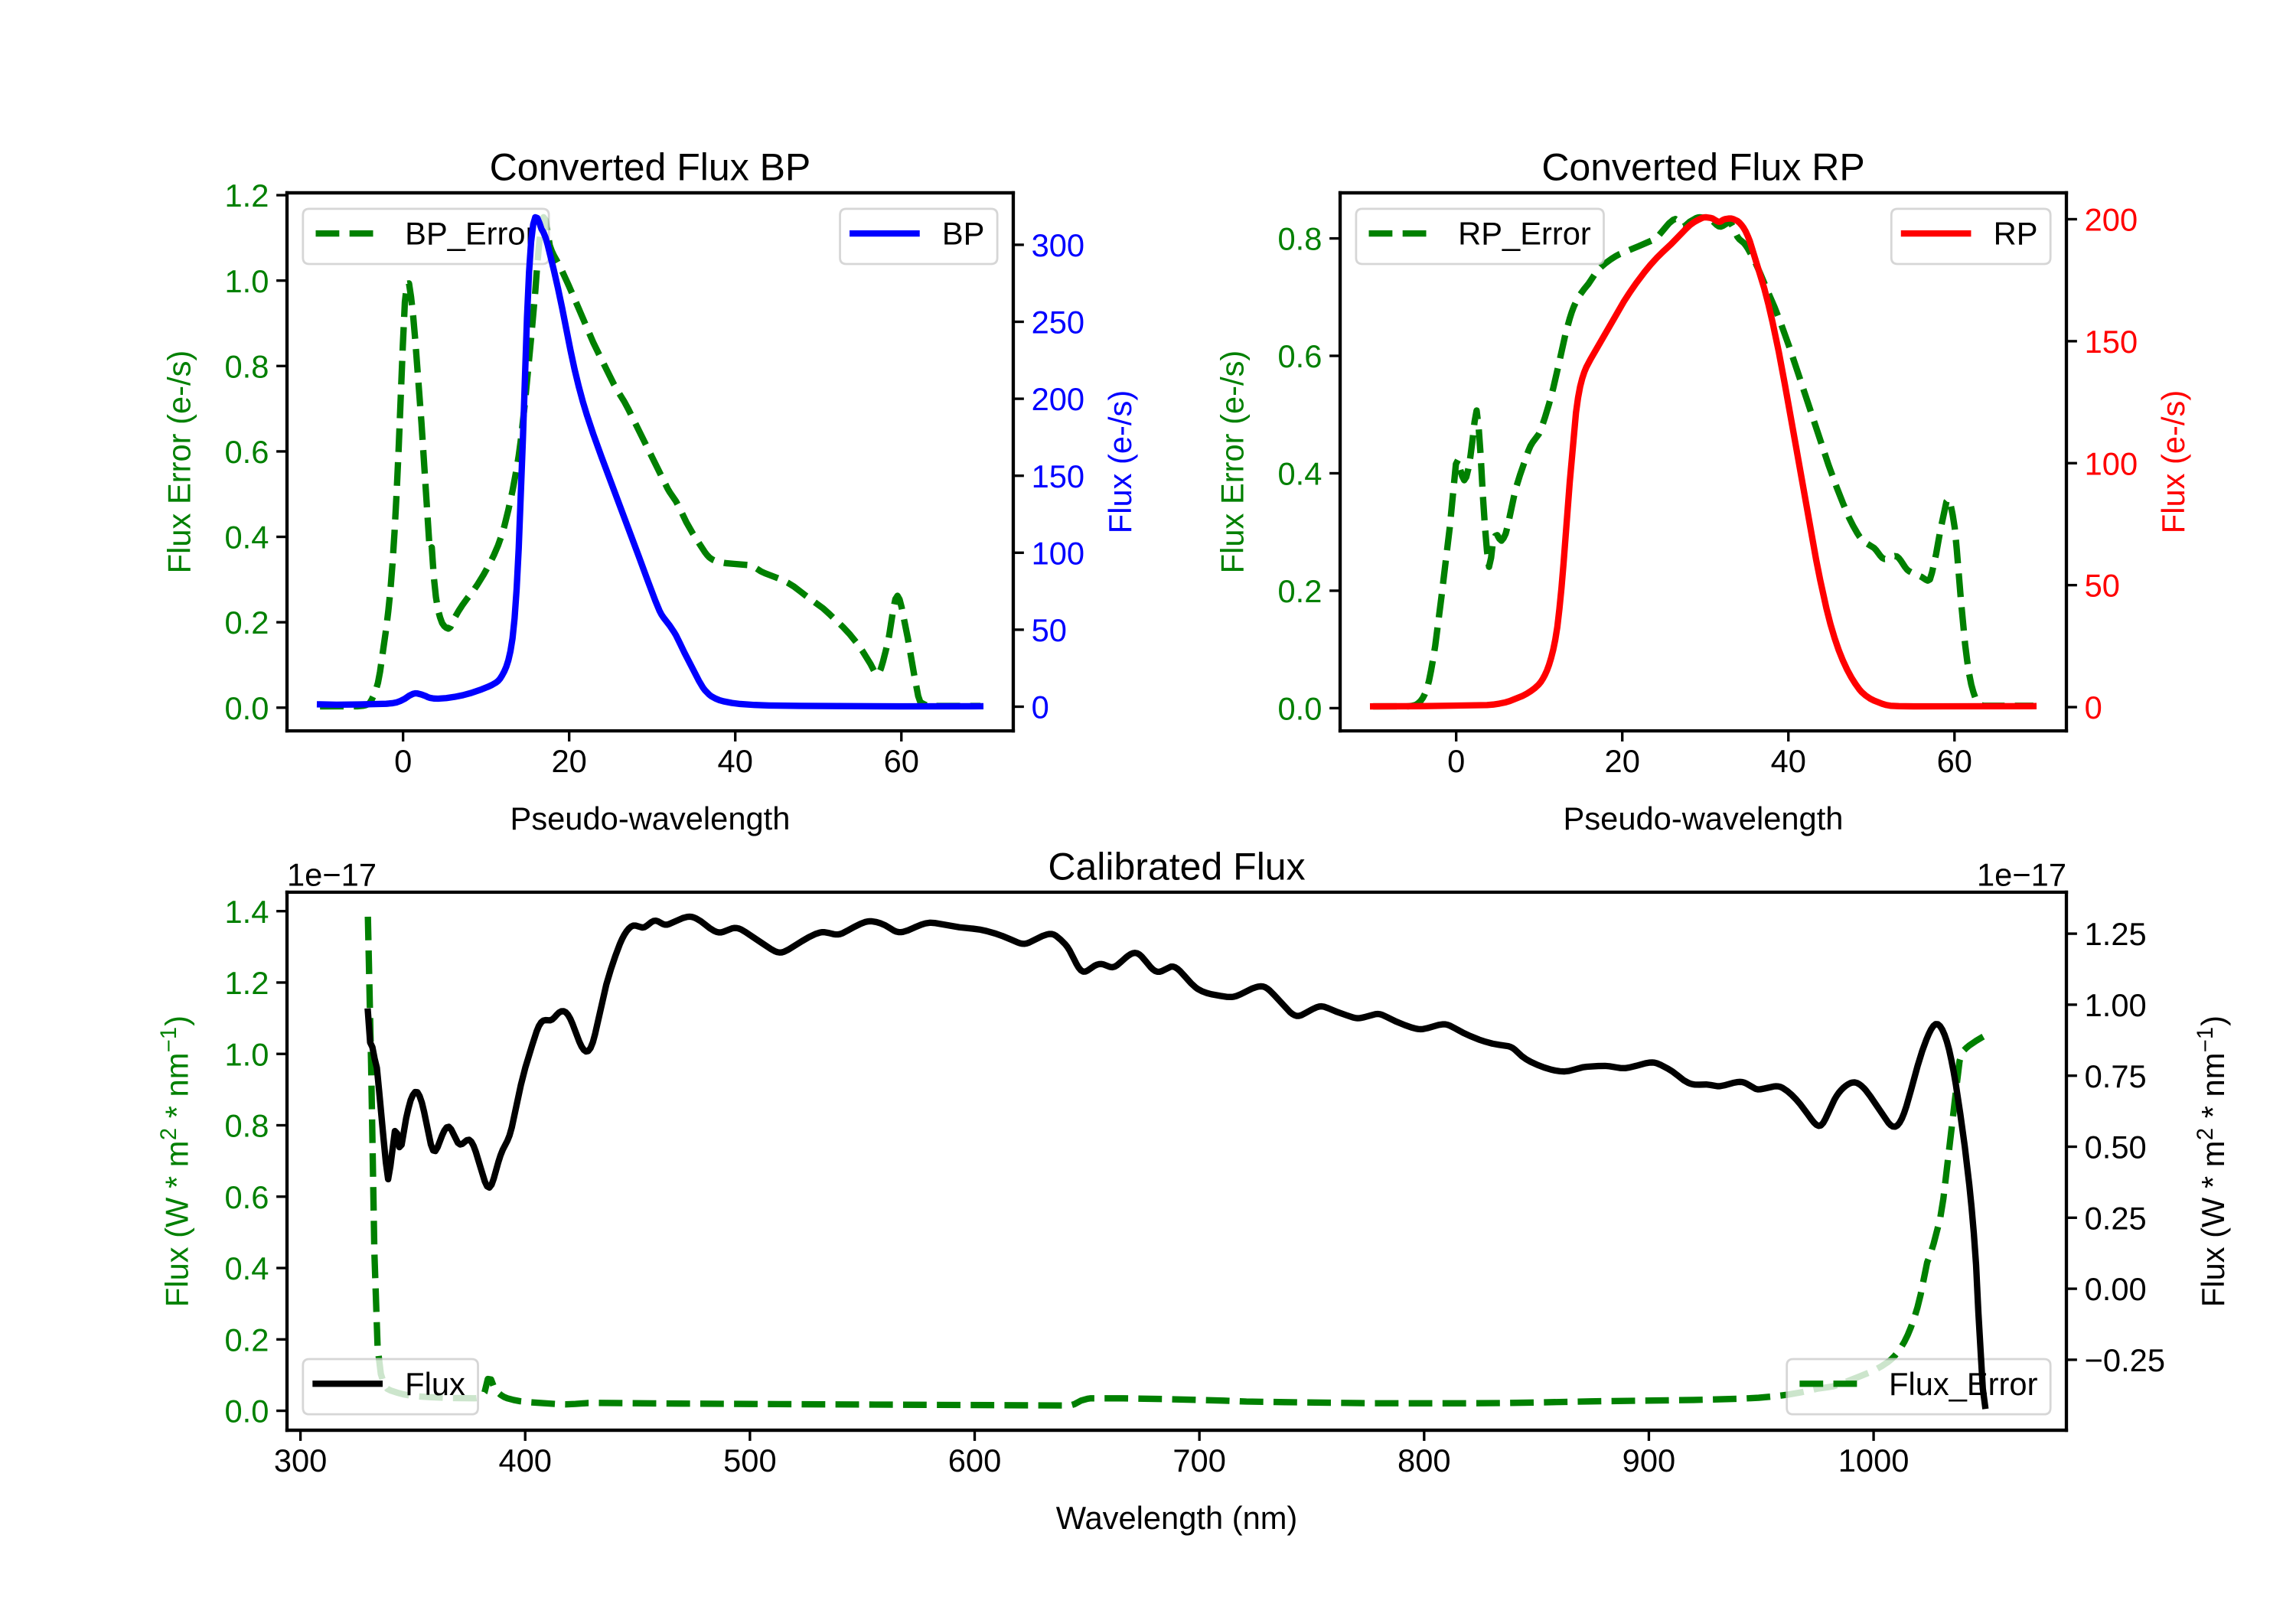 This screenshot has height=1607, width=2296. Describe the element at coordinates (975, 1460) in the screenshot. I see `svg-text: 600` at that location.